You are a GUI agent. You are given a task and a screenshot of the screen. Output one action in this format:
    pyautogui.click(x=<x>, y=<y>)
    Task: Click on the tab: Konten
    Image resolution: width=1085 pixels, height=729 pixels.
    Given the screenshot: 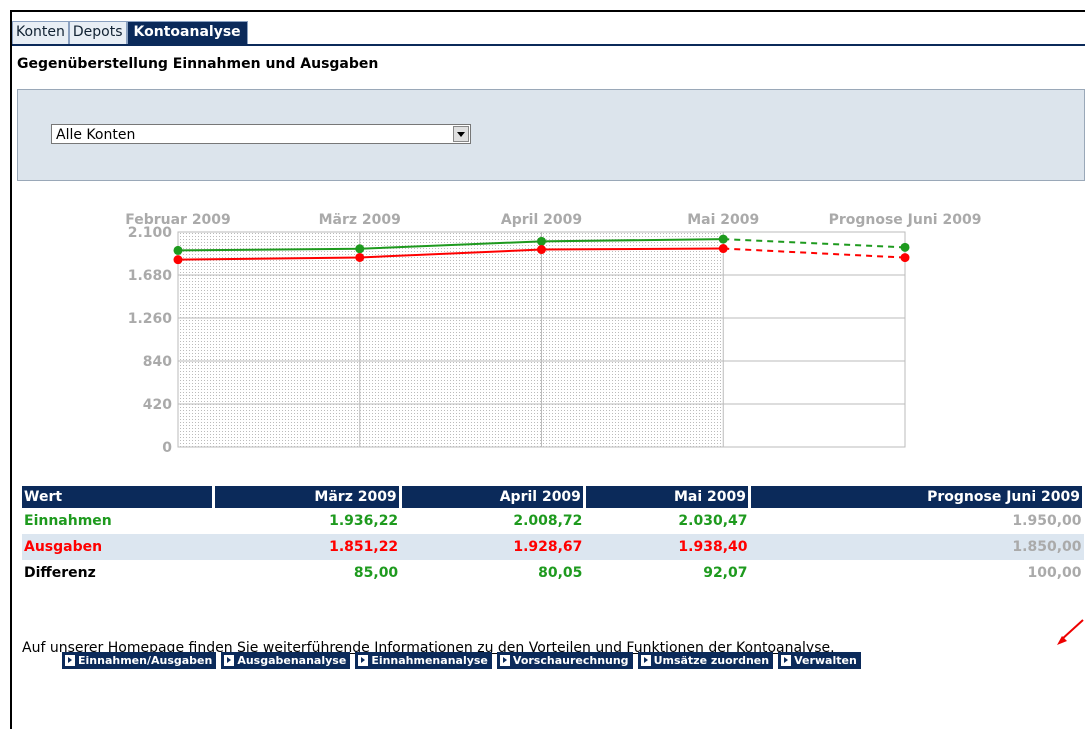 What is the action you would take?
    pyautogui.click(x=40, y=32)
    